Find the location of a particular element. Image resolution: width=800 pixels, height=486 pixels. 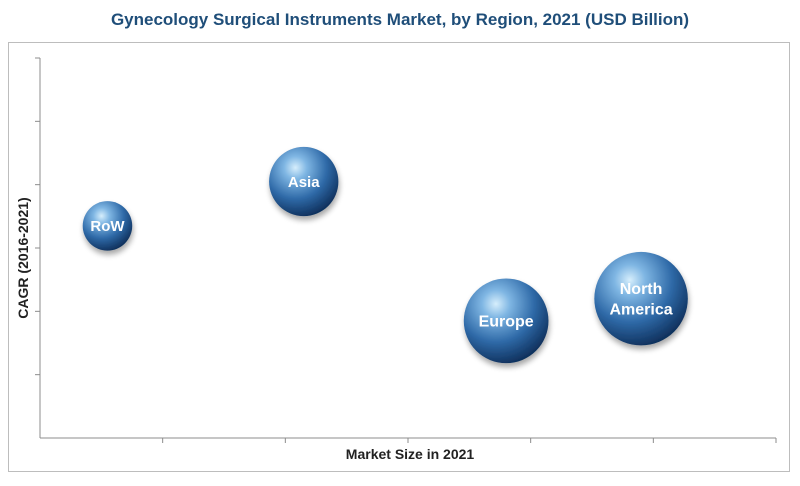

bubble-label: North America is located at coordinates (640, 300).